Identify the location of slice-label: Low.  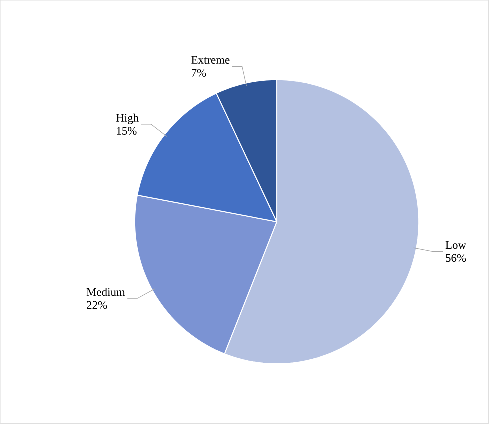
(456, 246).